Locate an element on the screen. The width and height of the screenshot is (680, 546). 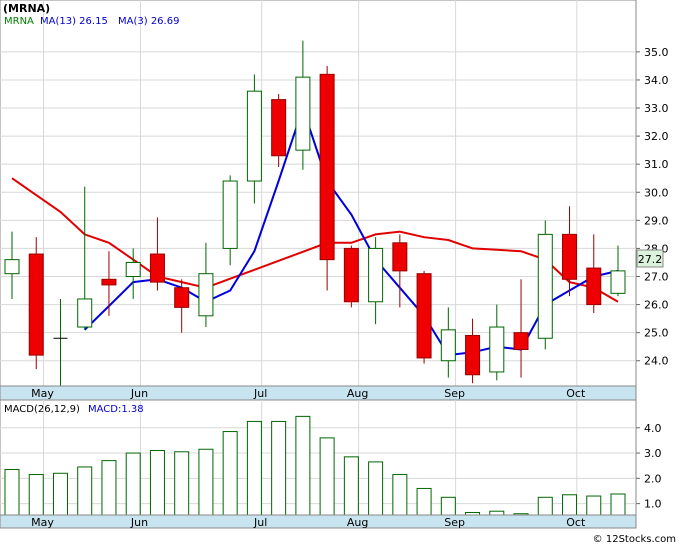
price-x-tick-label: Jun is located at coordinates (139, 393).